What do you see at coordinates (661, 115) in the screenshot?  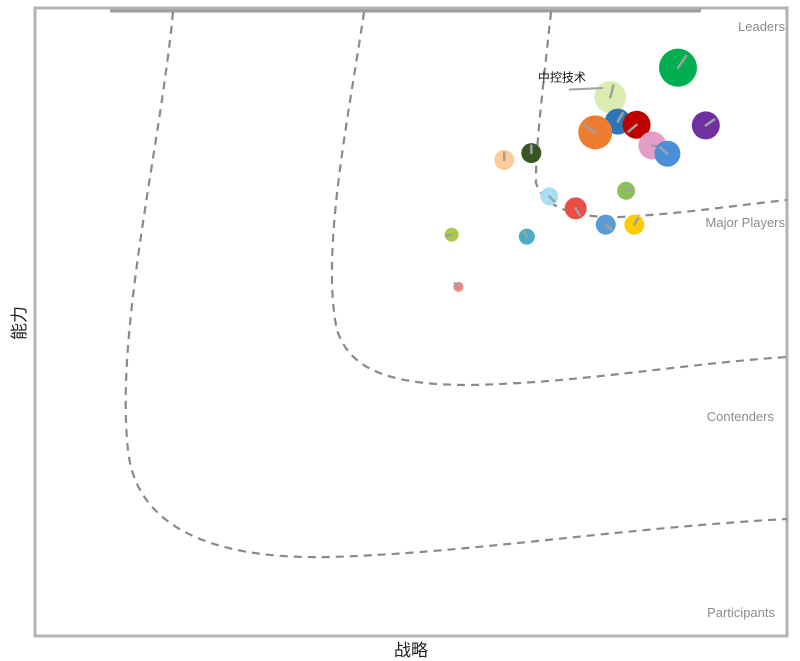 I see `boundary-curve` at bounding box center [661, 115].